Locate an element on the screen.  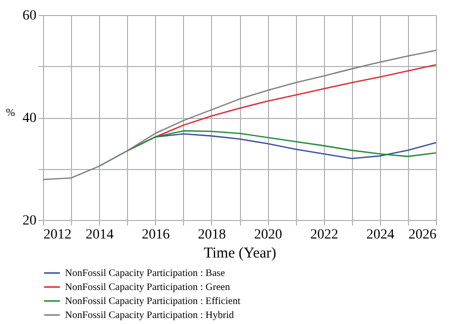
y-tick-label: 20 is located at coordinates (29, 221).